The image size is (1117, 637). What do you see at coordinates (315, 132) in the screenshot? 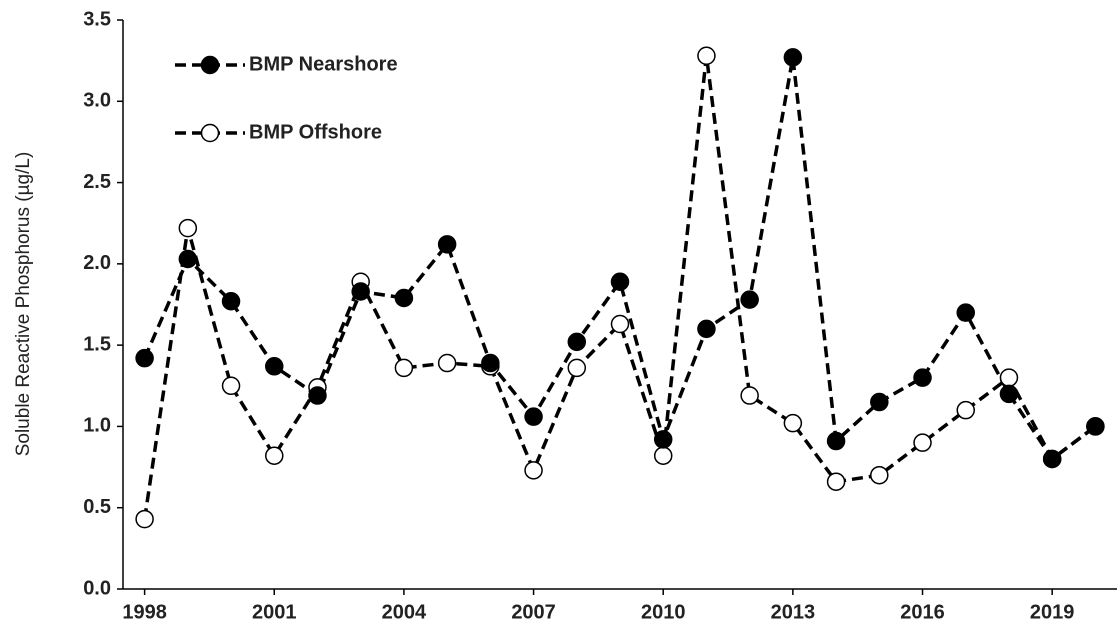
I see `legend-label: BMP Offshore` at bounding box center [315, 132].